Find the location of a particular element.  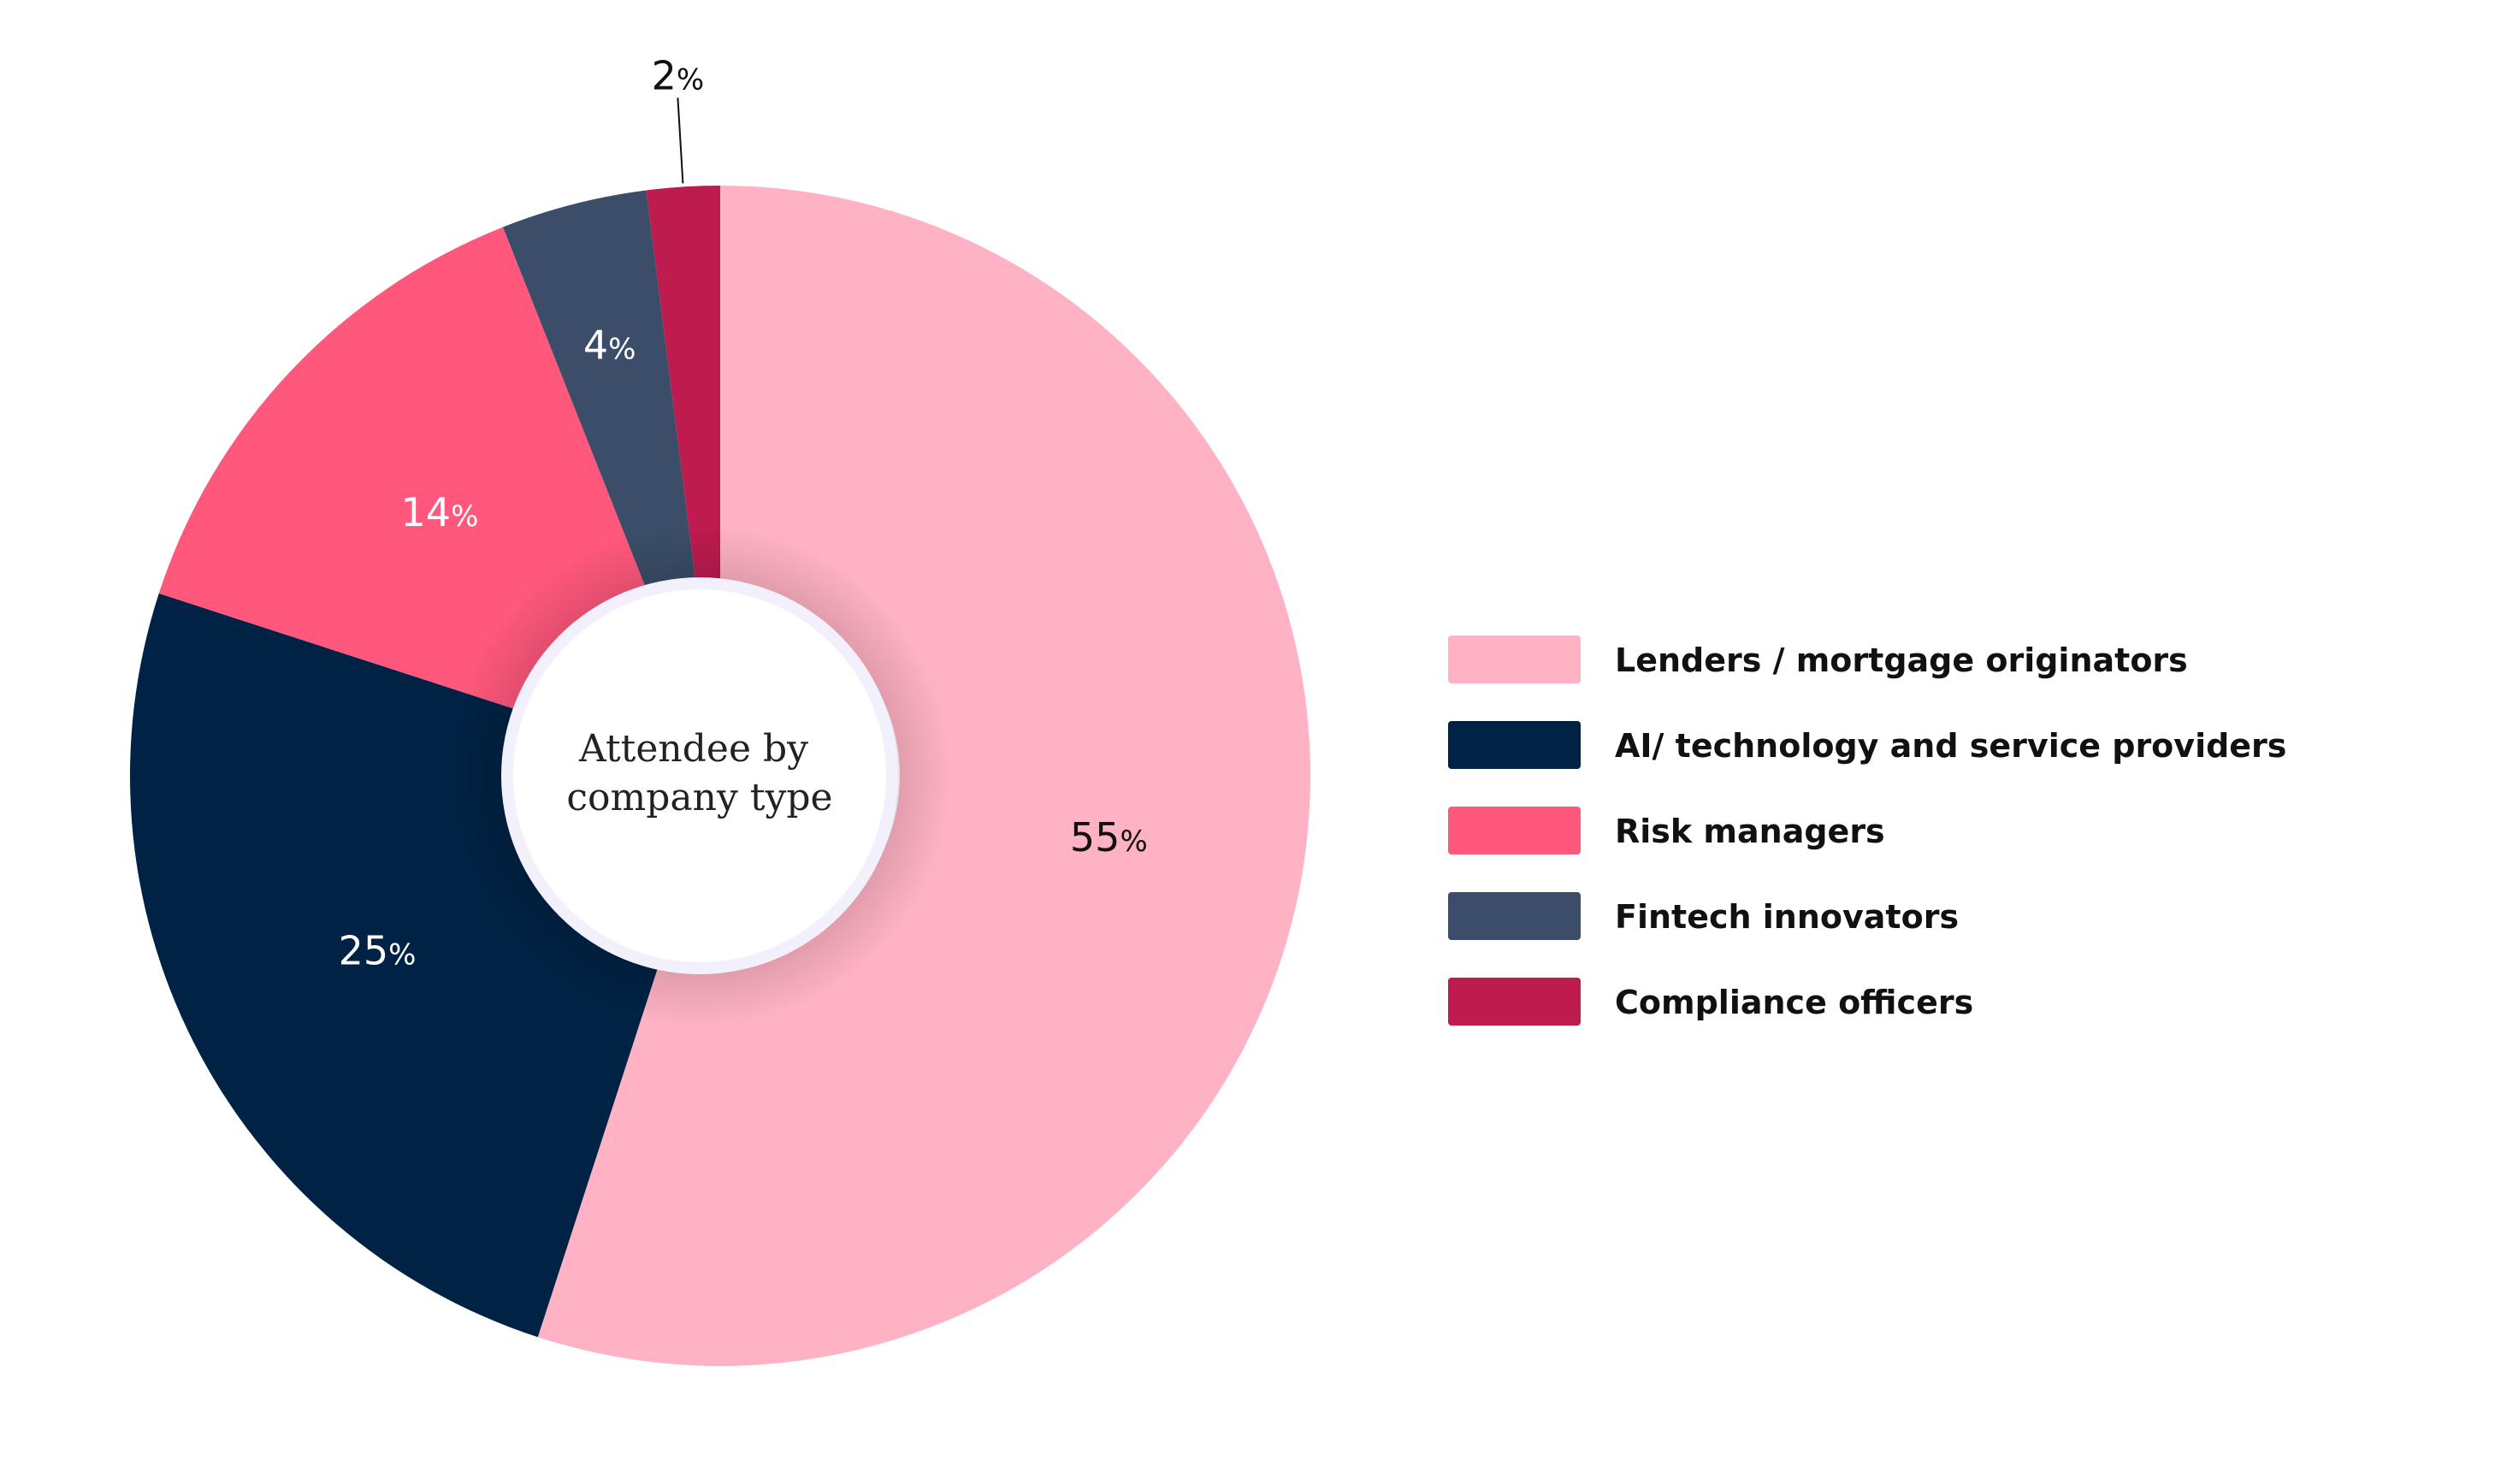

value-label-fintech-innovators: 4% is located at coordinates (609, 345).